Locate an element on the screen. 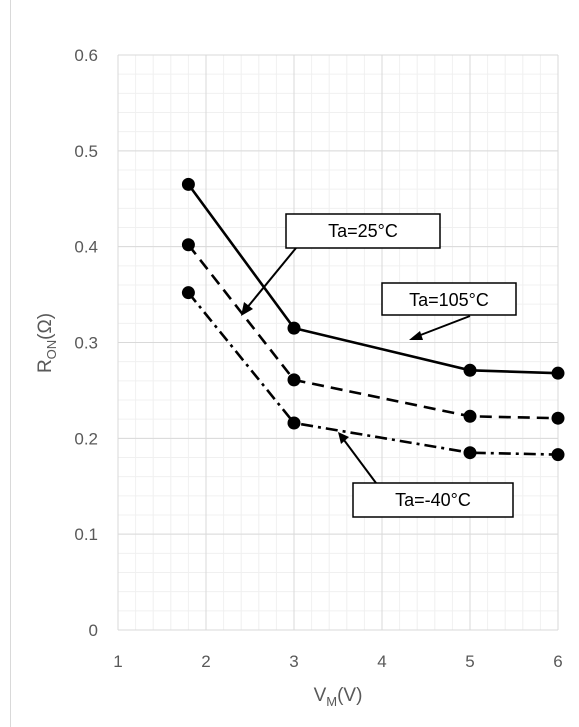 The height and width of the screenshot is (727, 579). y-tick-label: 0 is located at coordinates (93, 630).